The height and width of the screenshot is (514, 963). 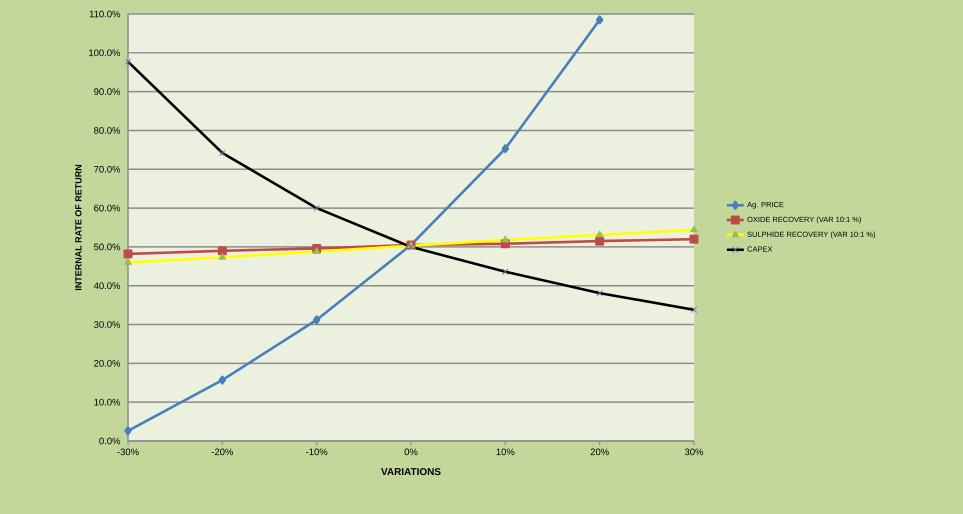 I want to click on y-tick-label: 90.0%, so click(x=107, y=91).